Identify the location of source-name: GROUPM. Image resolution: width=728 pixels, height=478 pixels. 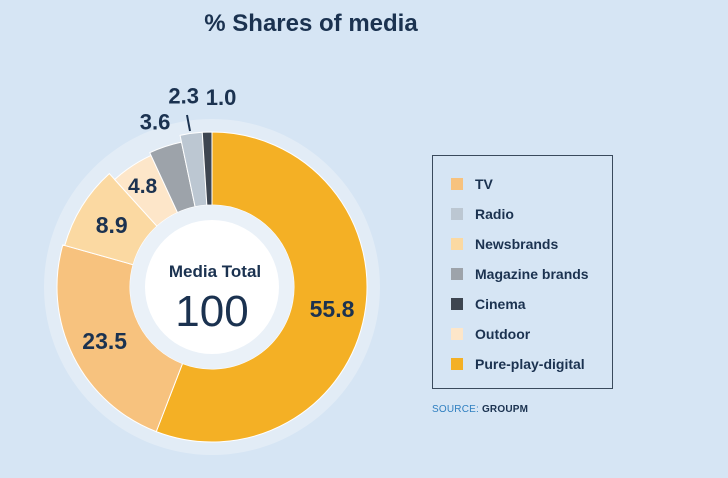
(505, 409).